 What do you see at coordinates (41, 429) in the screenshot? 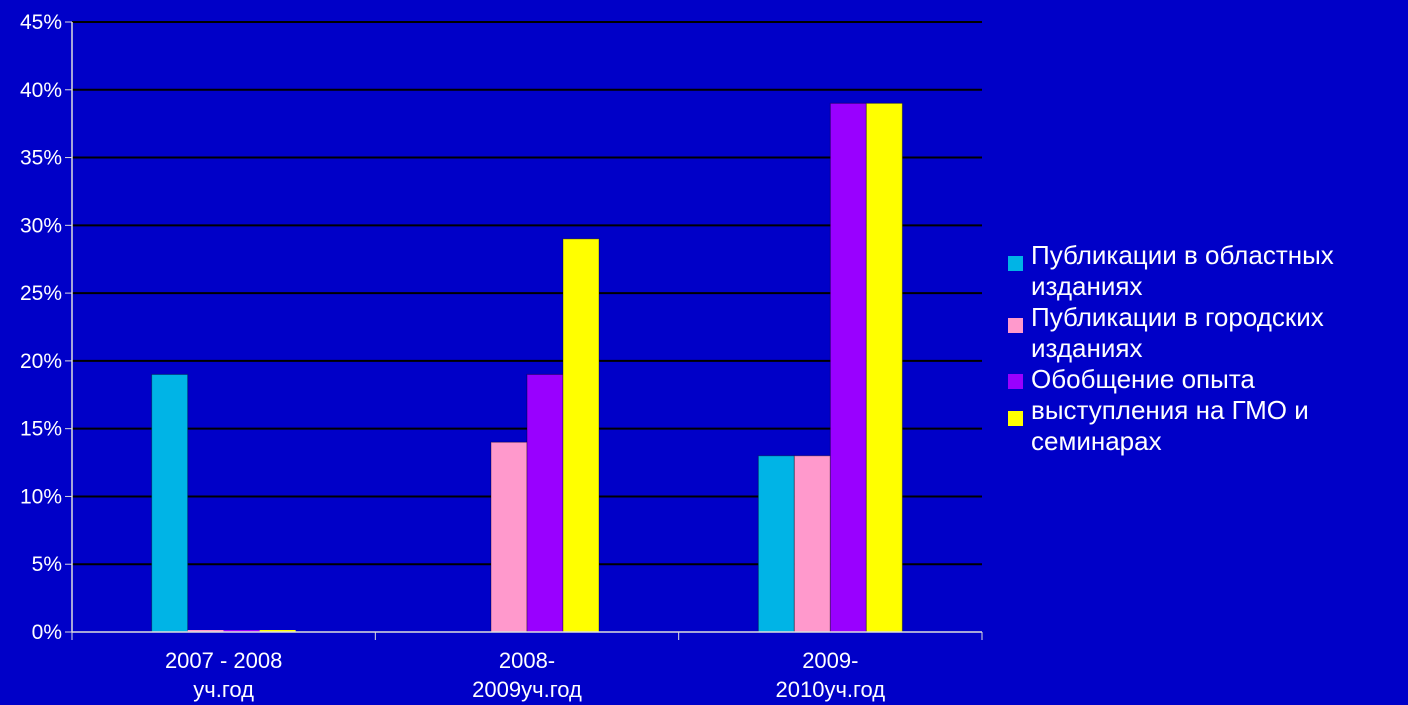
I see `y-tick-label: 15%` at bounding box center [41, 429].